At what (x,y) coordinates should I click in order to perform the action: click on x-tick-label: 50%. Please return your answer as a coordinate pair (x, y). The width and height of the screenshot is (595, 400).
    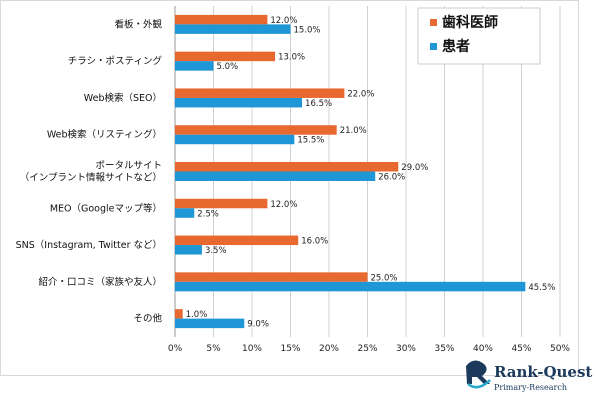
    Looking at the image, I should click on (560, 349).